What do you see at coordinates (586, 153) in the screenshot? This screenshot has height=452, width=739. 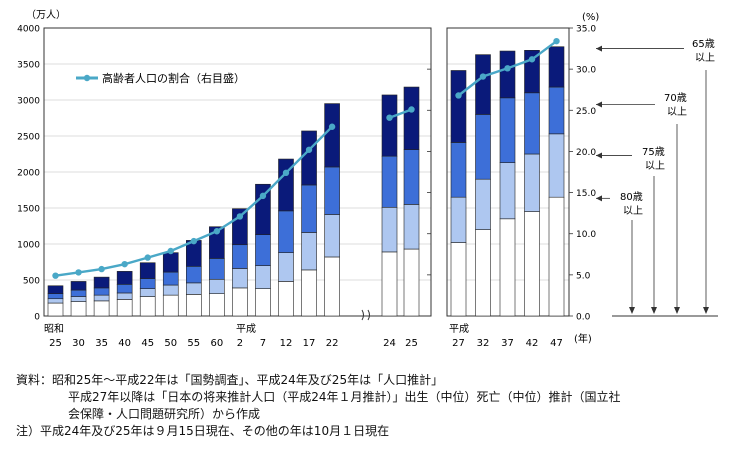 I see `right-tick-label: 20.0` at bounding box center [586, 153].